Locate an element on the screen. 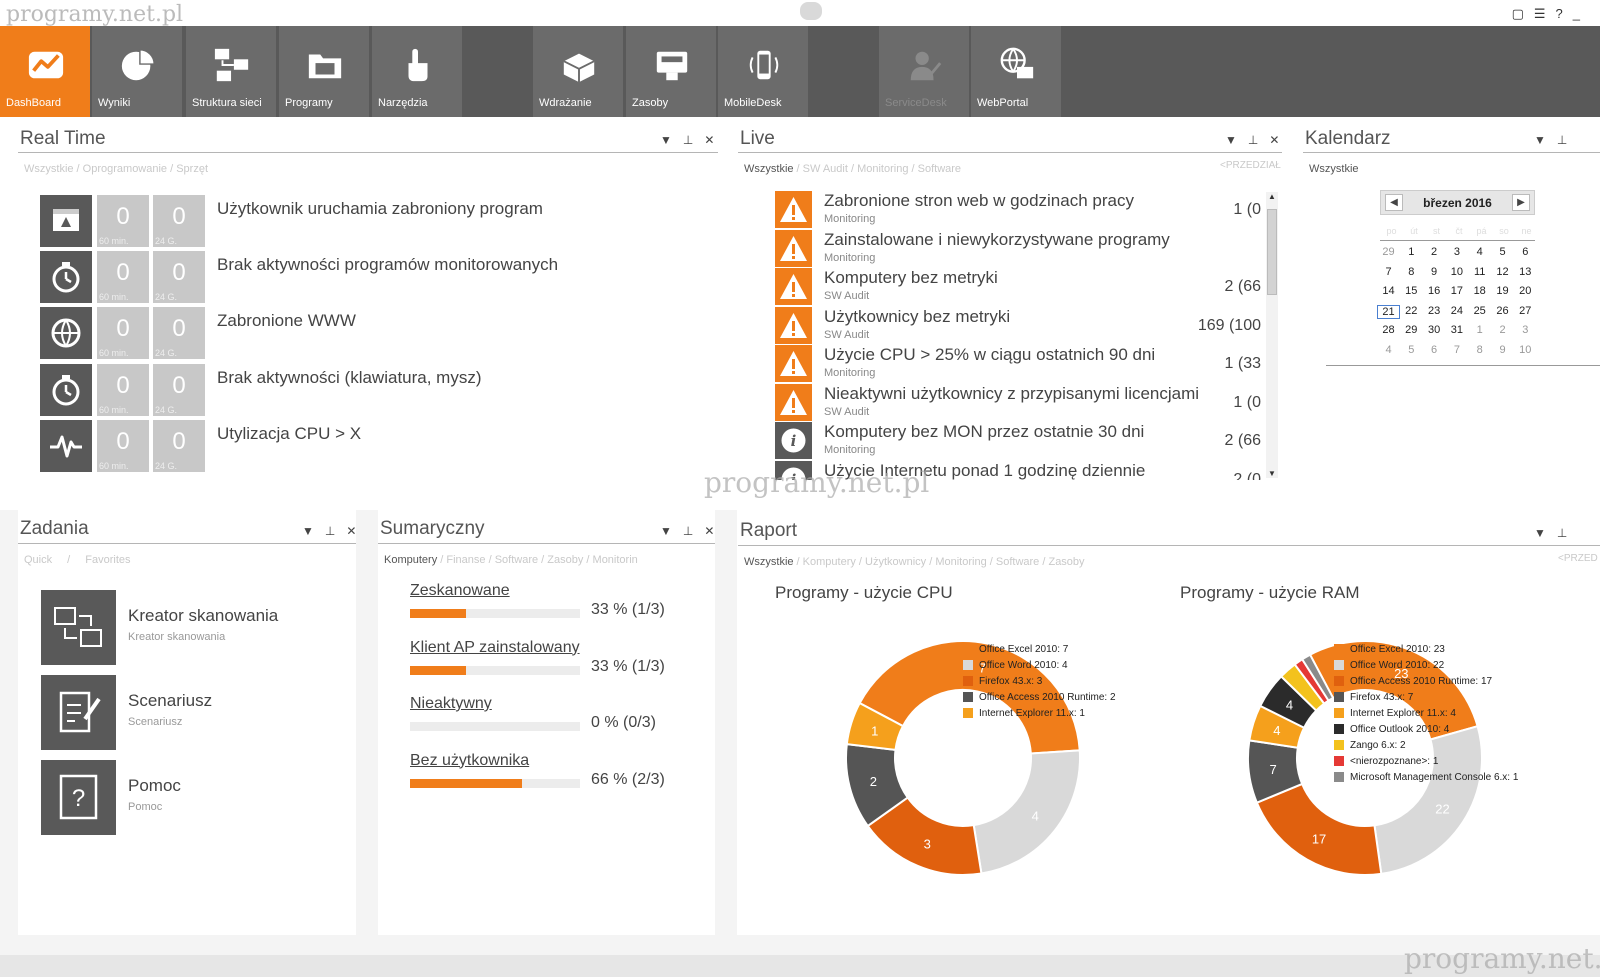 This screenshot has width=1600, height=977. calendar-day: 18 is located at coordinates (1479, 291).